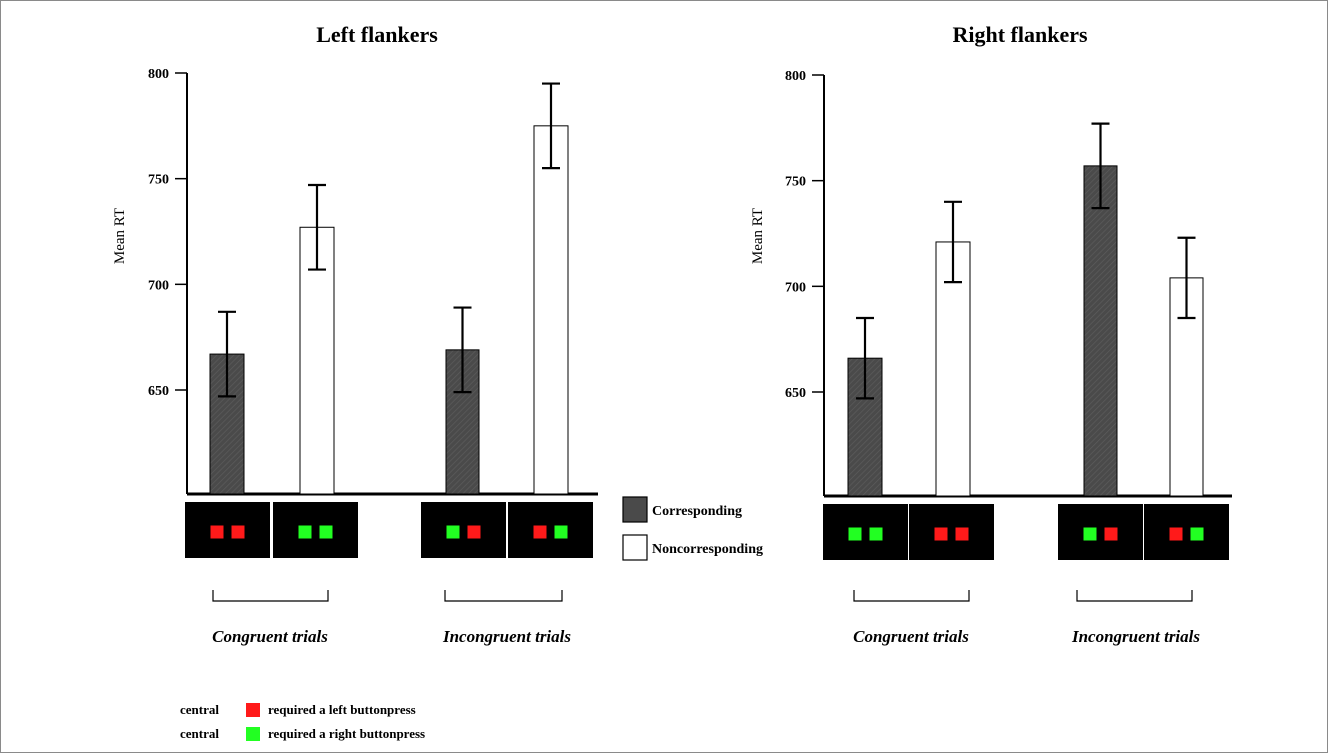 This screenshot has width=1330, height=755. I want to click on right-group-label: Congruent trials, so click(911, 636).